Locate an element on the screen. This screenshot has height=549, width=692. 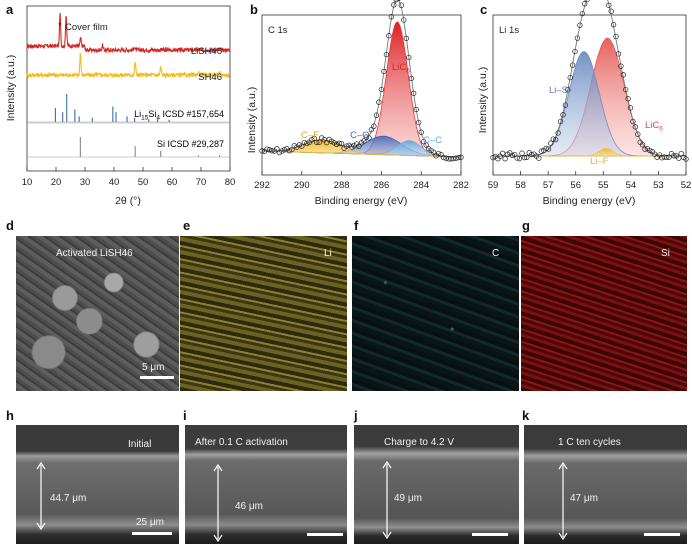
c1s-plot-frame is located at coordinates (361, 95).